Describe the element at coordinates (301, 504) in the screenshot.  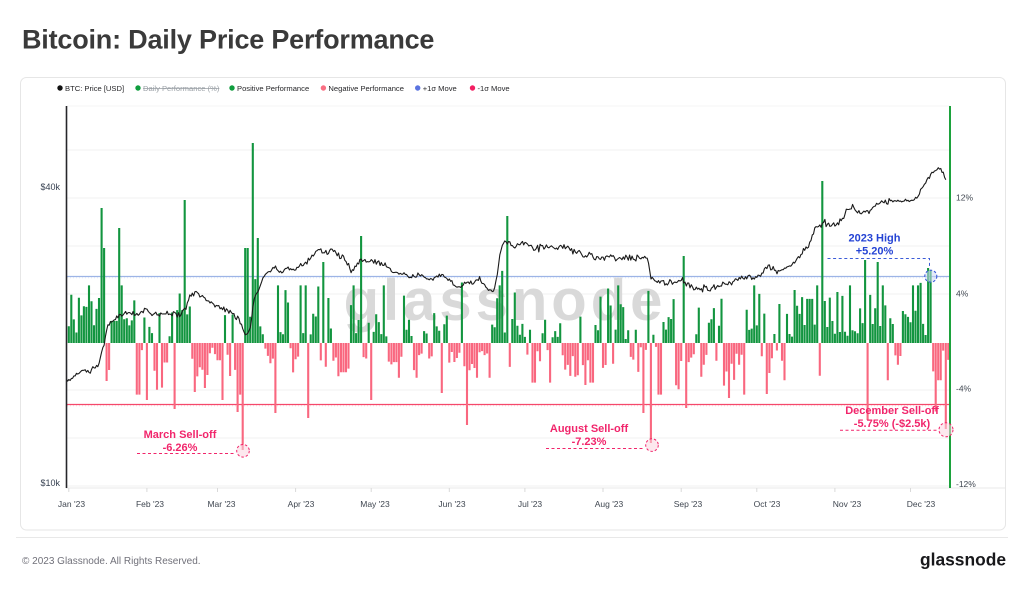
I see `svg-text: Apr '23` at that location.